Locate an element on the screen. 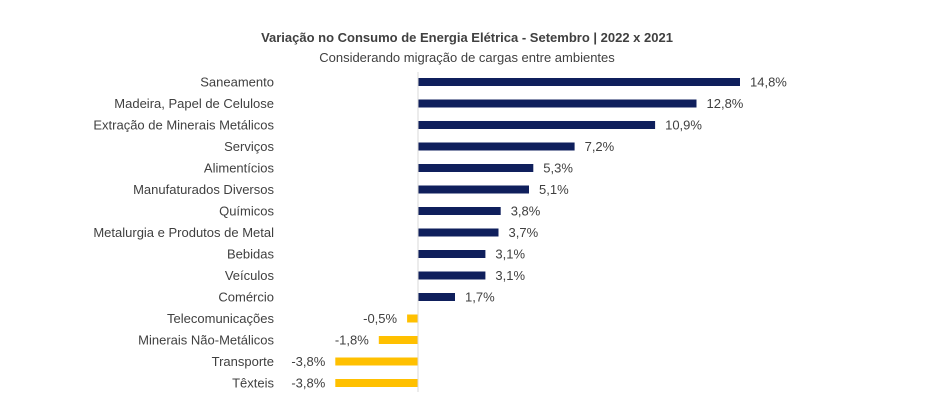 The height and width of the screenshot is (411, 925). category-label: Metalurgia e Produtos de Metal is located at coordinates (183, 232).